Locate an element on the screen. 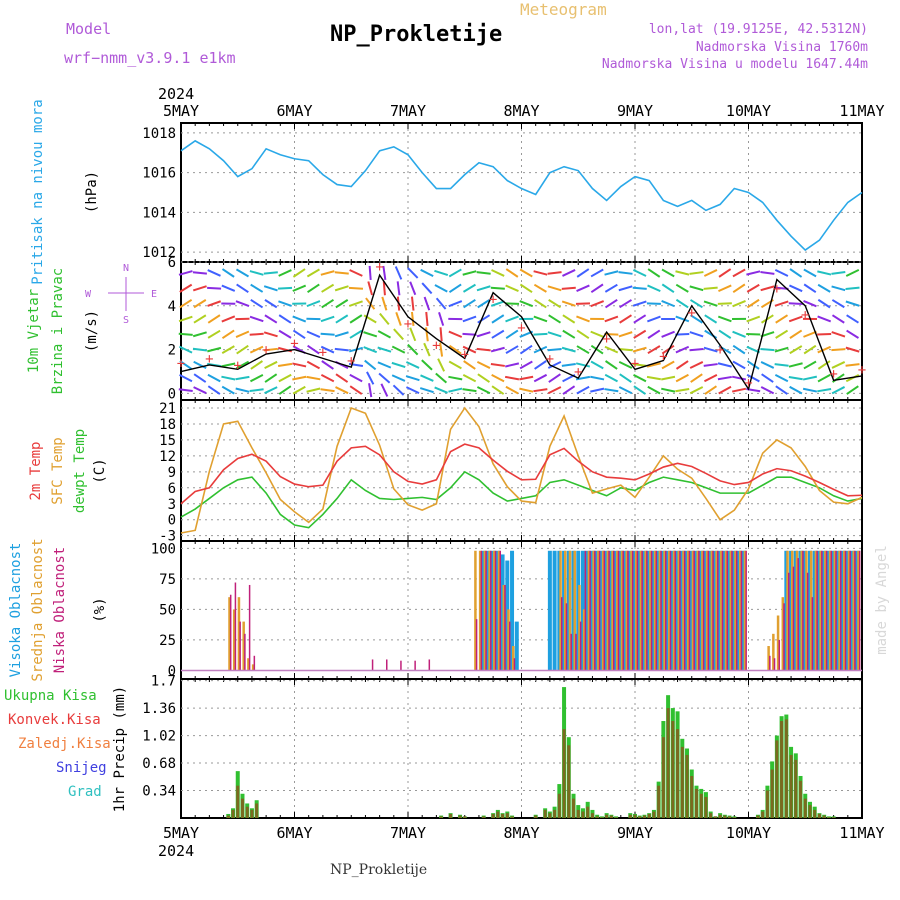 The image size is (900, 900). clouds-ytick-label: 75 is located at coordinates (167, 580).